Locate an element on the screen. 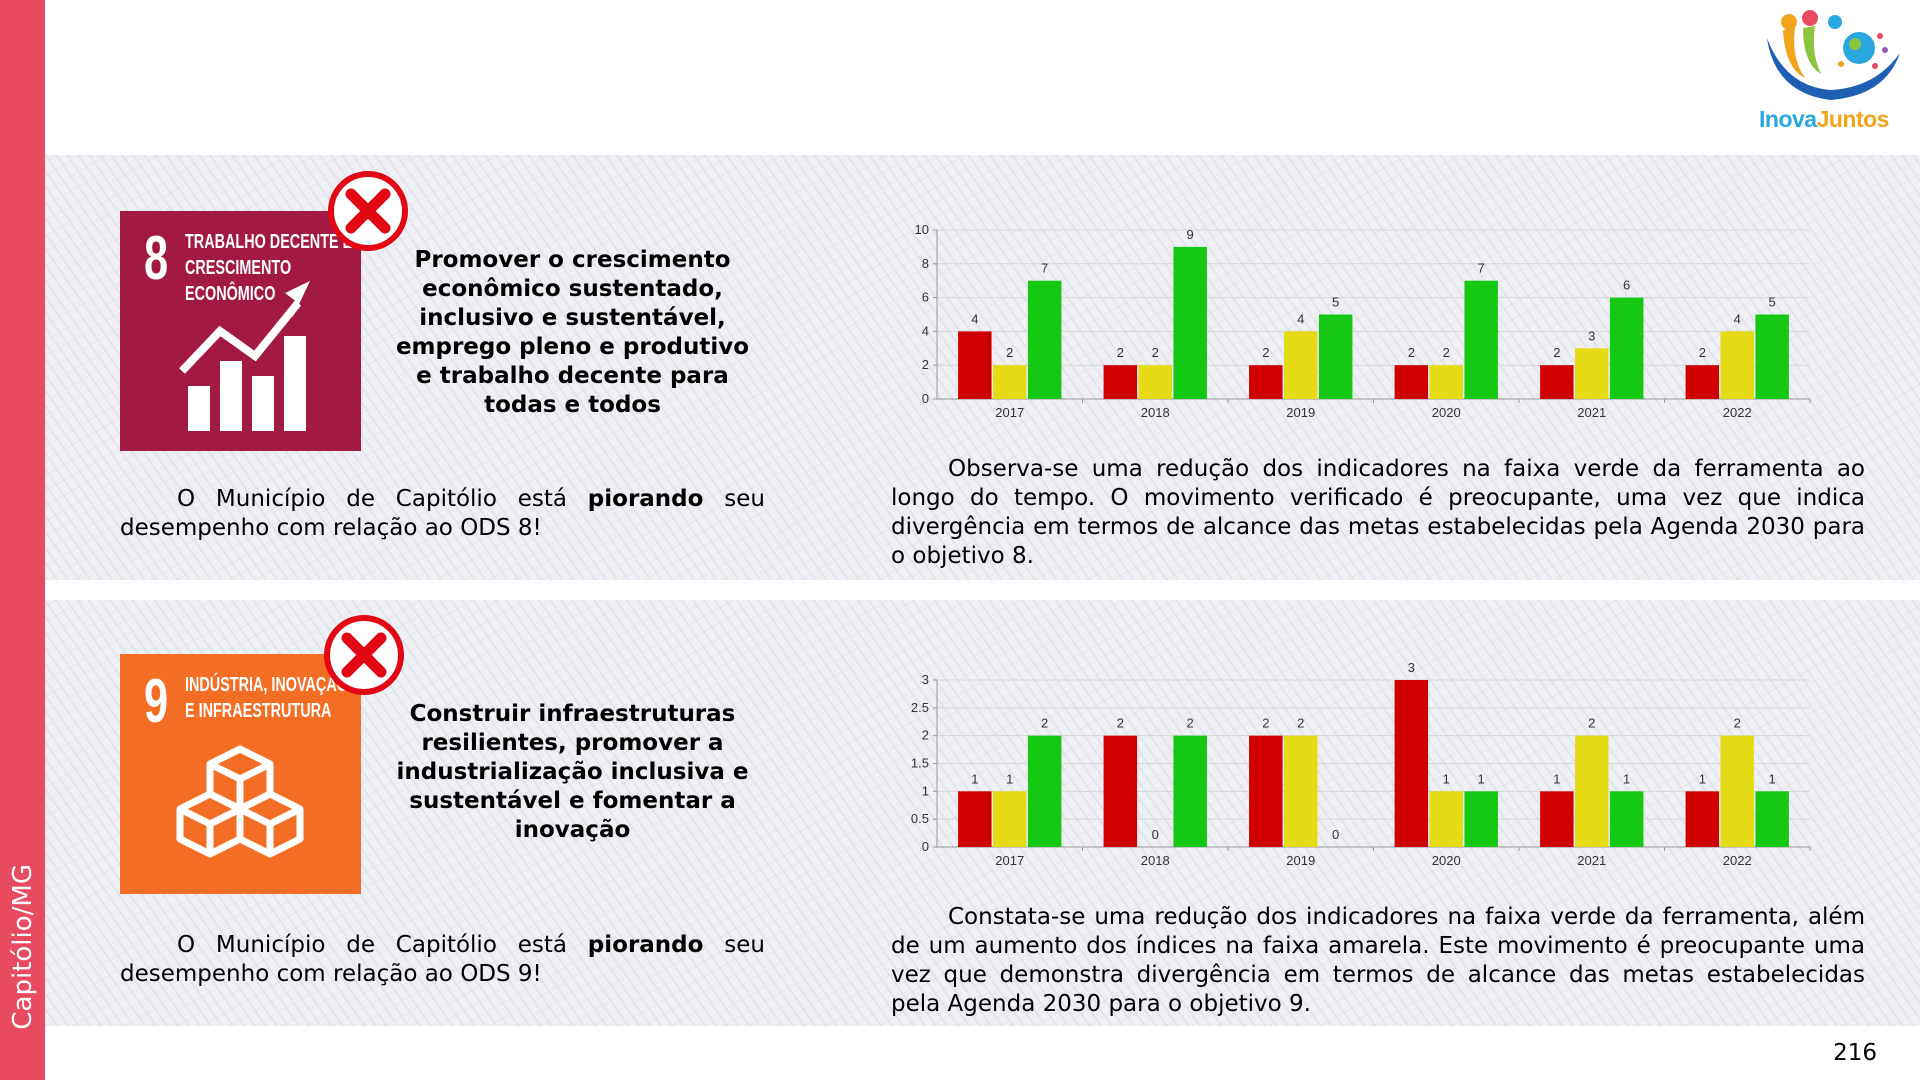 This screenshot has height=1080, width=1920. goal-pictogram is located at coordinates (240, 801).